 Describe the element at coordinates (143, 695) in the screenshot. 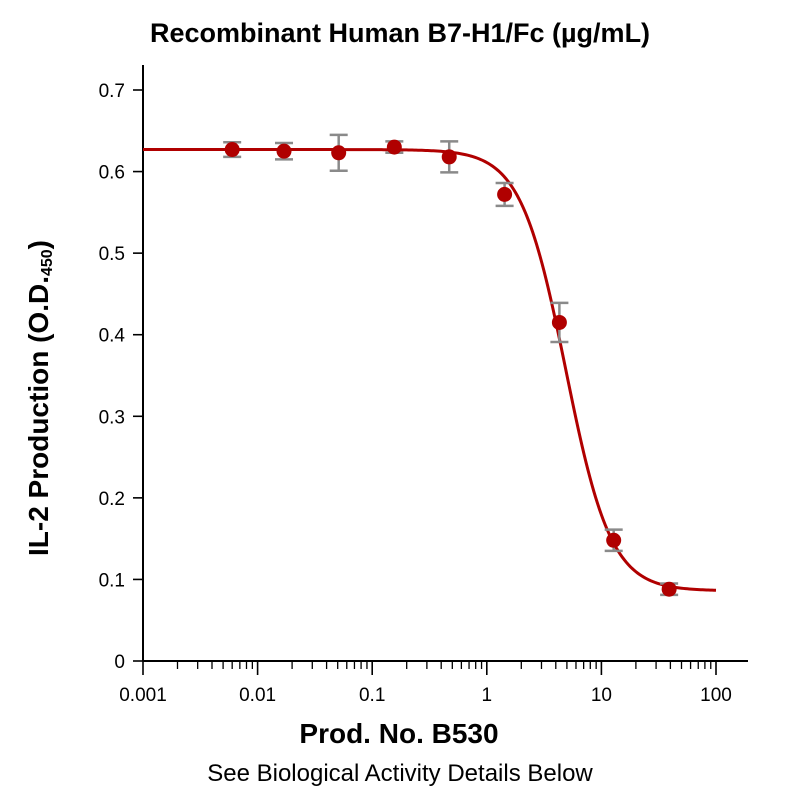

I see `x-tick-label: 0.001` at that location.